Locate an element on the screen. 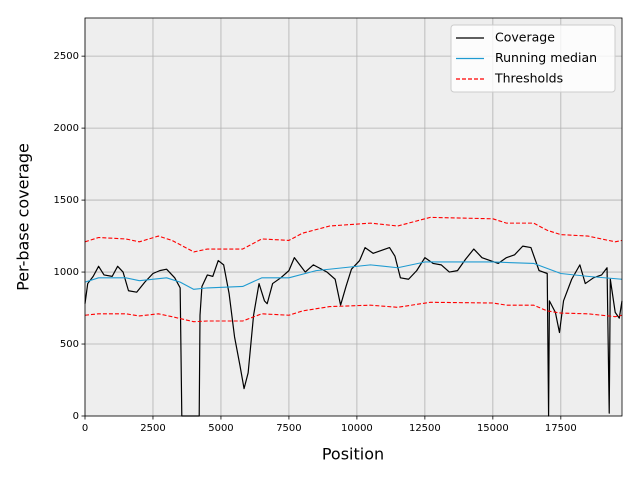 This screenshot has height=480, width=640. x-tick-label: 0 is located at coordinates (85, 428).